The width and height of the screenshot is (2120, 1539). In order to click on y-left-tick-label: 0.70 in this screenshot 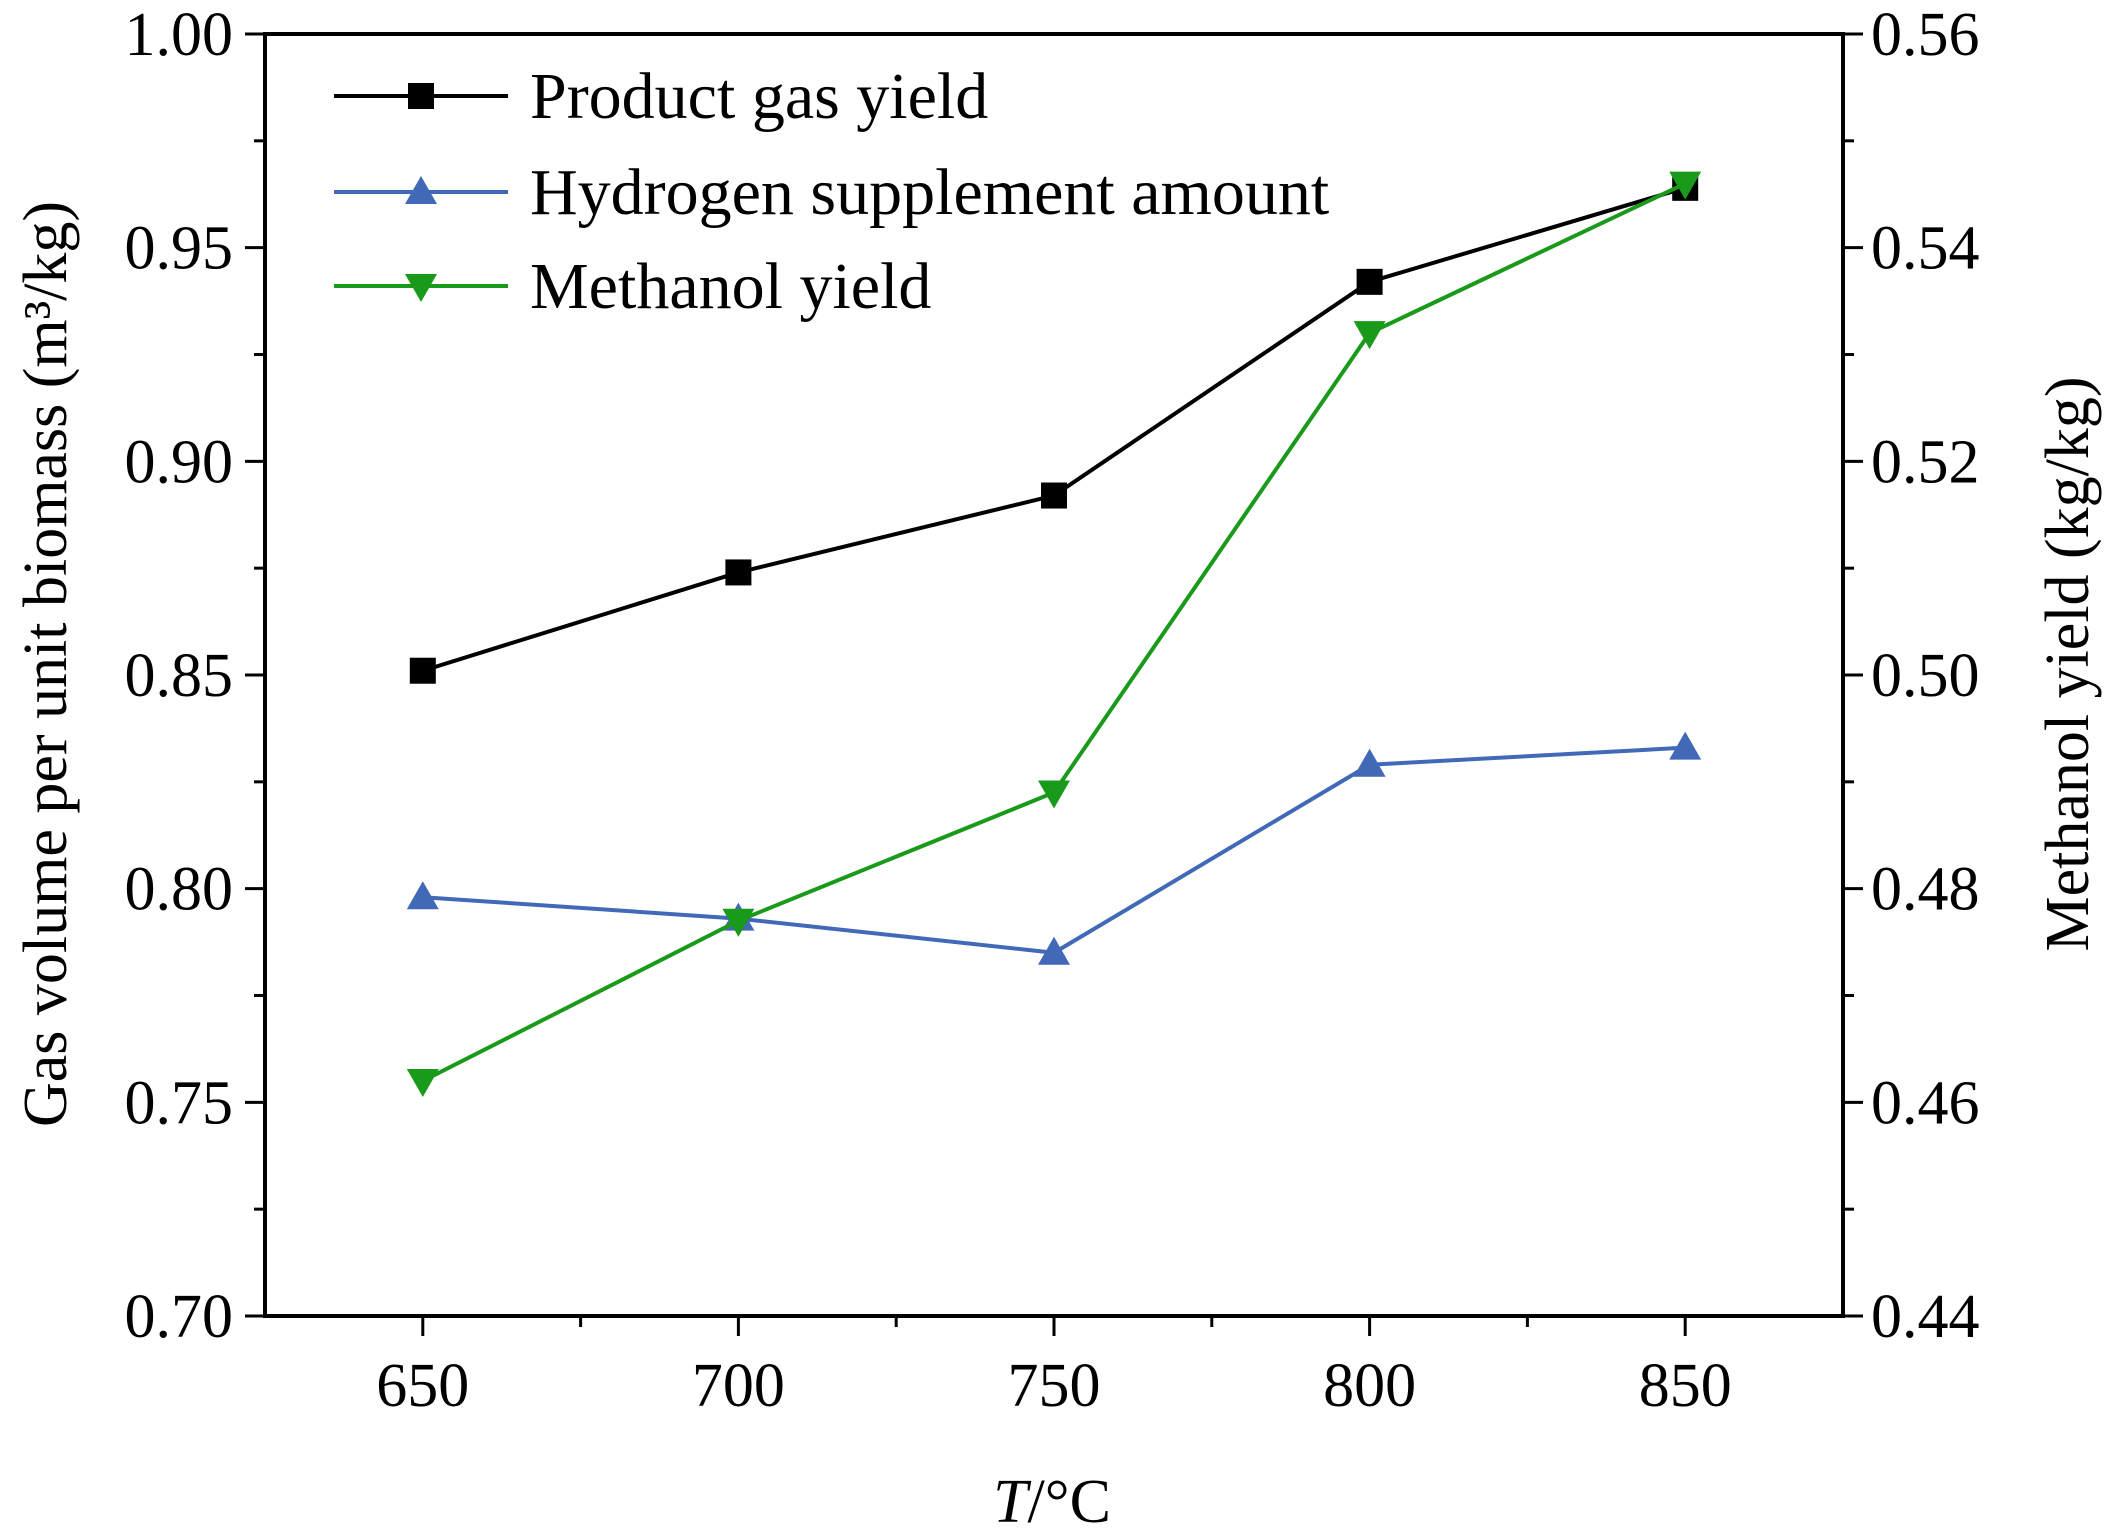, I will do `click(179, 1317)`.